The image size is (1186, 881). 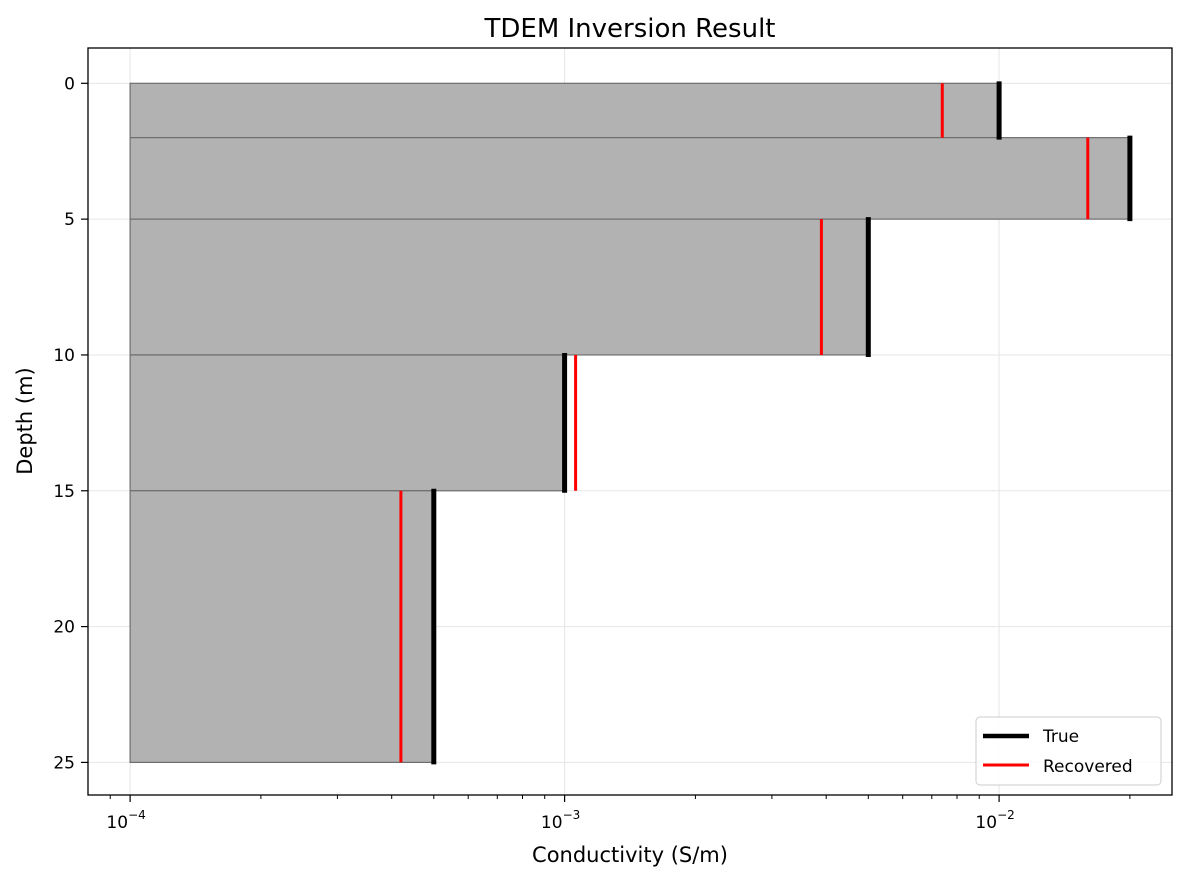 I want to click on legend-true-label: True, so click(x=1060, y=737).